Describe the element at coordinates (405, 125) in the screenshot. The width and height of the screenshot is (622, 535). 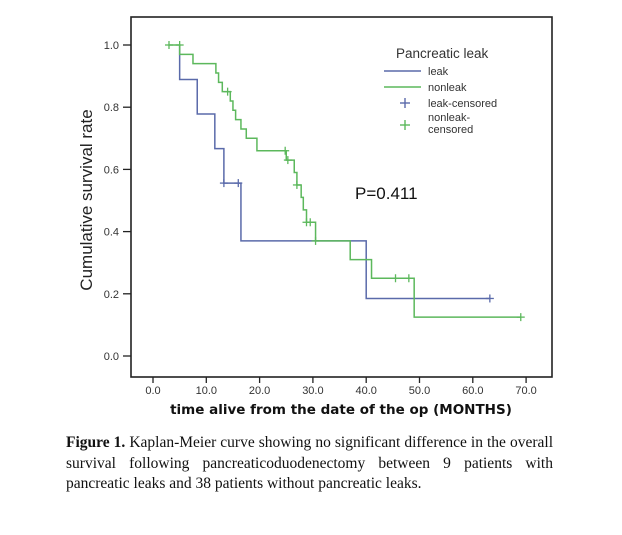
I see `legend-marker-nonleak-censored` at that location.